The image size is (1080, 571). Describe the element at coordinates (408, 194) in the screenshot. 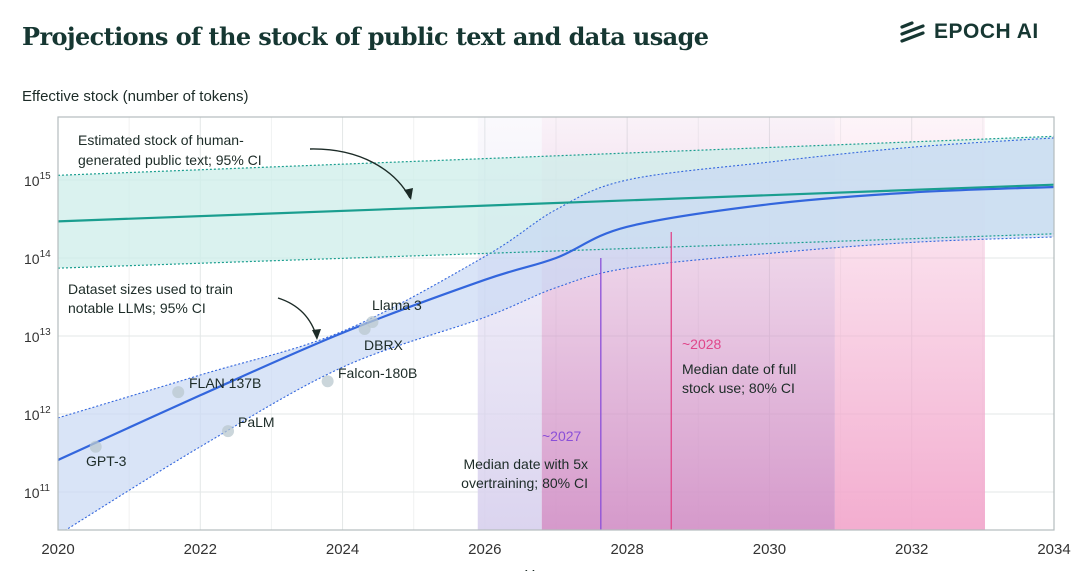

I see `stock-arrowhead-icon` at that location.